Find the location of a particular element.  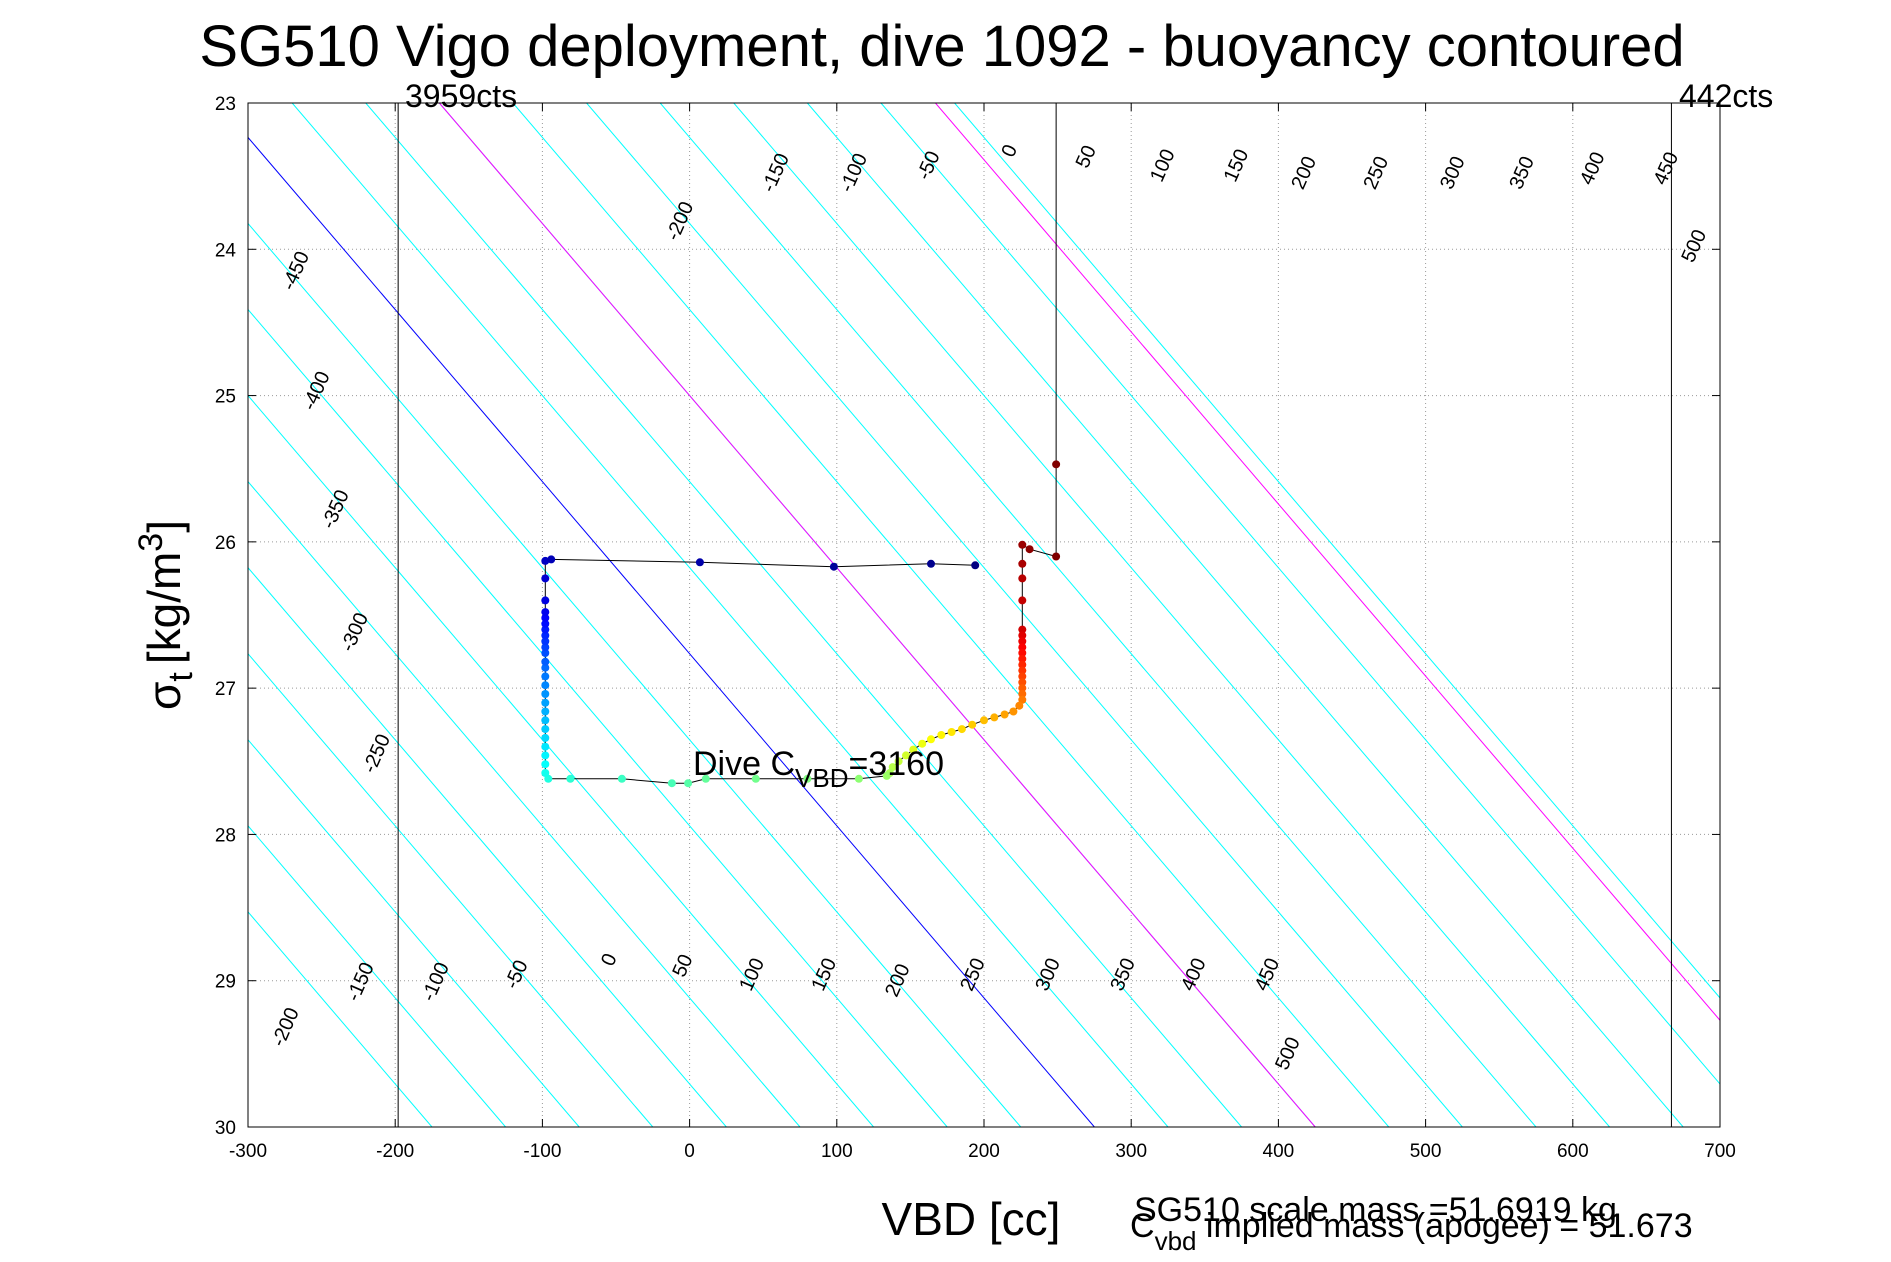

y-axis-label: σt [kg/m3] is located at coordinates (166, 615).